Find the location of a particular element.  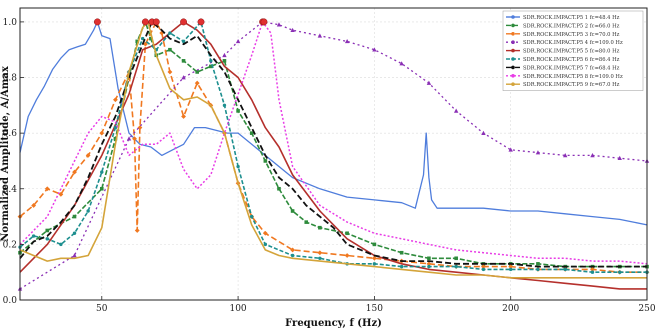

peak-markers is located at coordinates (180, 22).